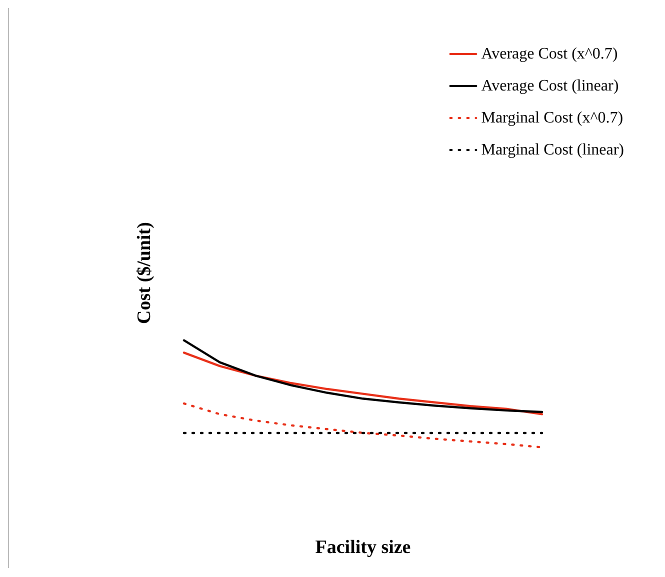 This screenshot has height=577, width=665. What do you see at coordinates (549, 54) in the screenshot?
I see `legend-label: Average Cost (x^0.7)` at bounding box center [549, 54].